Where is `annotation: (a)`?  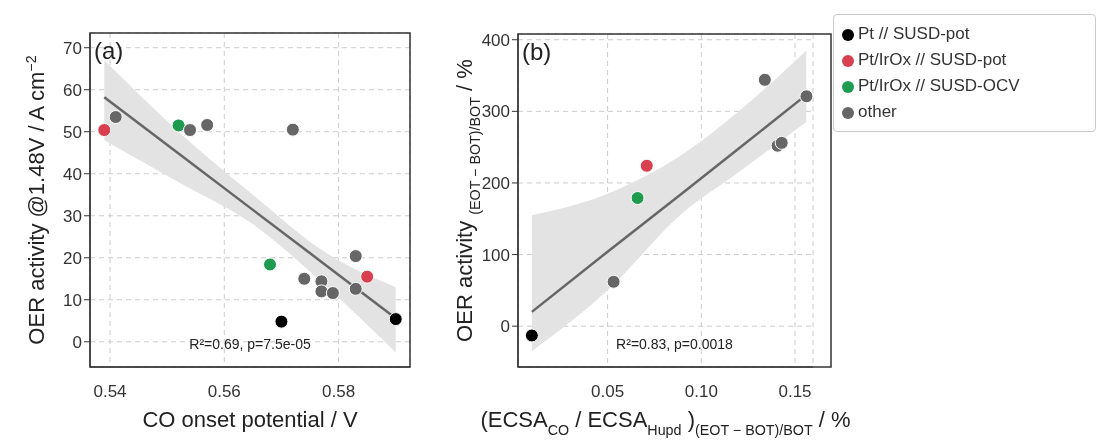 annotation: (a) is located at coordinates (109, 50).